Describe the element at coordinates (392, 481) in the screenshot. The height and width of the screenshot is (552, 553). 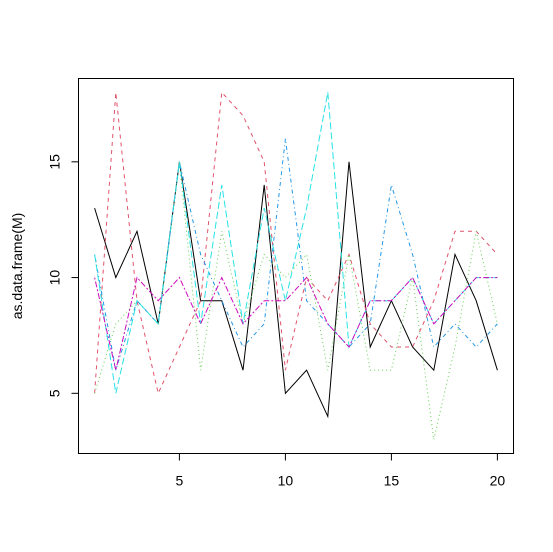
I see `x-tick-label: 15` at that location.